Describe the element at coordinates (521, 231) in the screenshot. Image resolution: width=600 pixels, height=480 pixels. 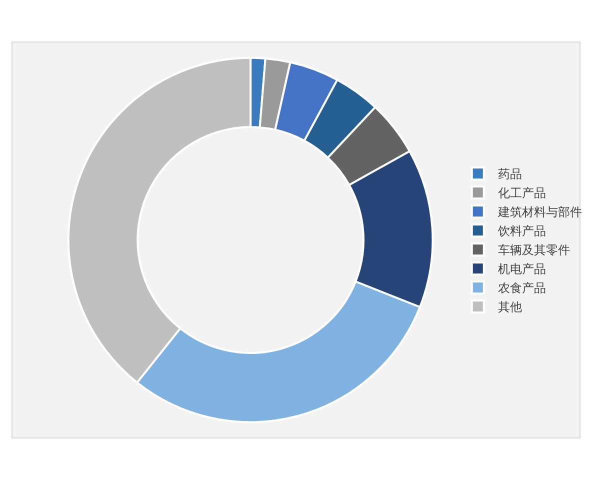
I see `legend-label: 饮料产品` at that location.